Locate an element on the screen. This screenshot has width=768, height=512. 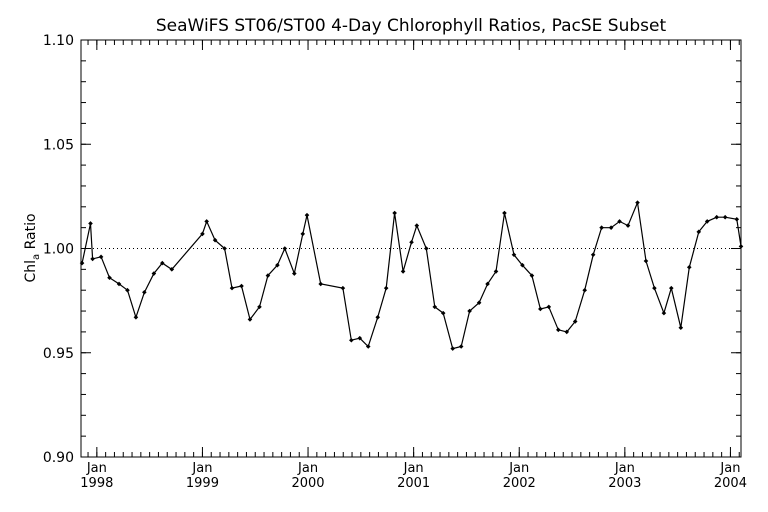
x-tick-year-label: 2003 is located at coordinates (624, 483).